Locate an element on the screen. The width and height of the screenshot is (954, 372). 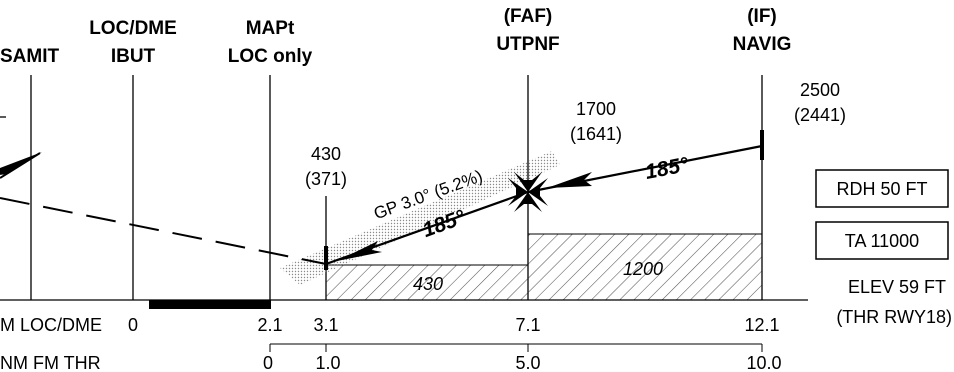
thr-scale-label: NM FM THR is located at coordinates (50, 362).